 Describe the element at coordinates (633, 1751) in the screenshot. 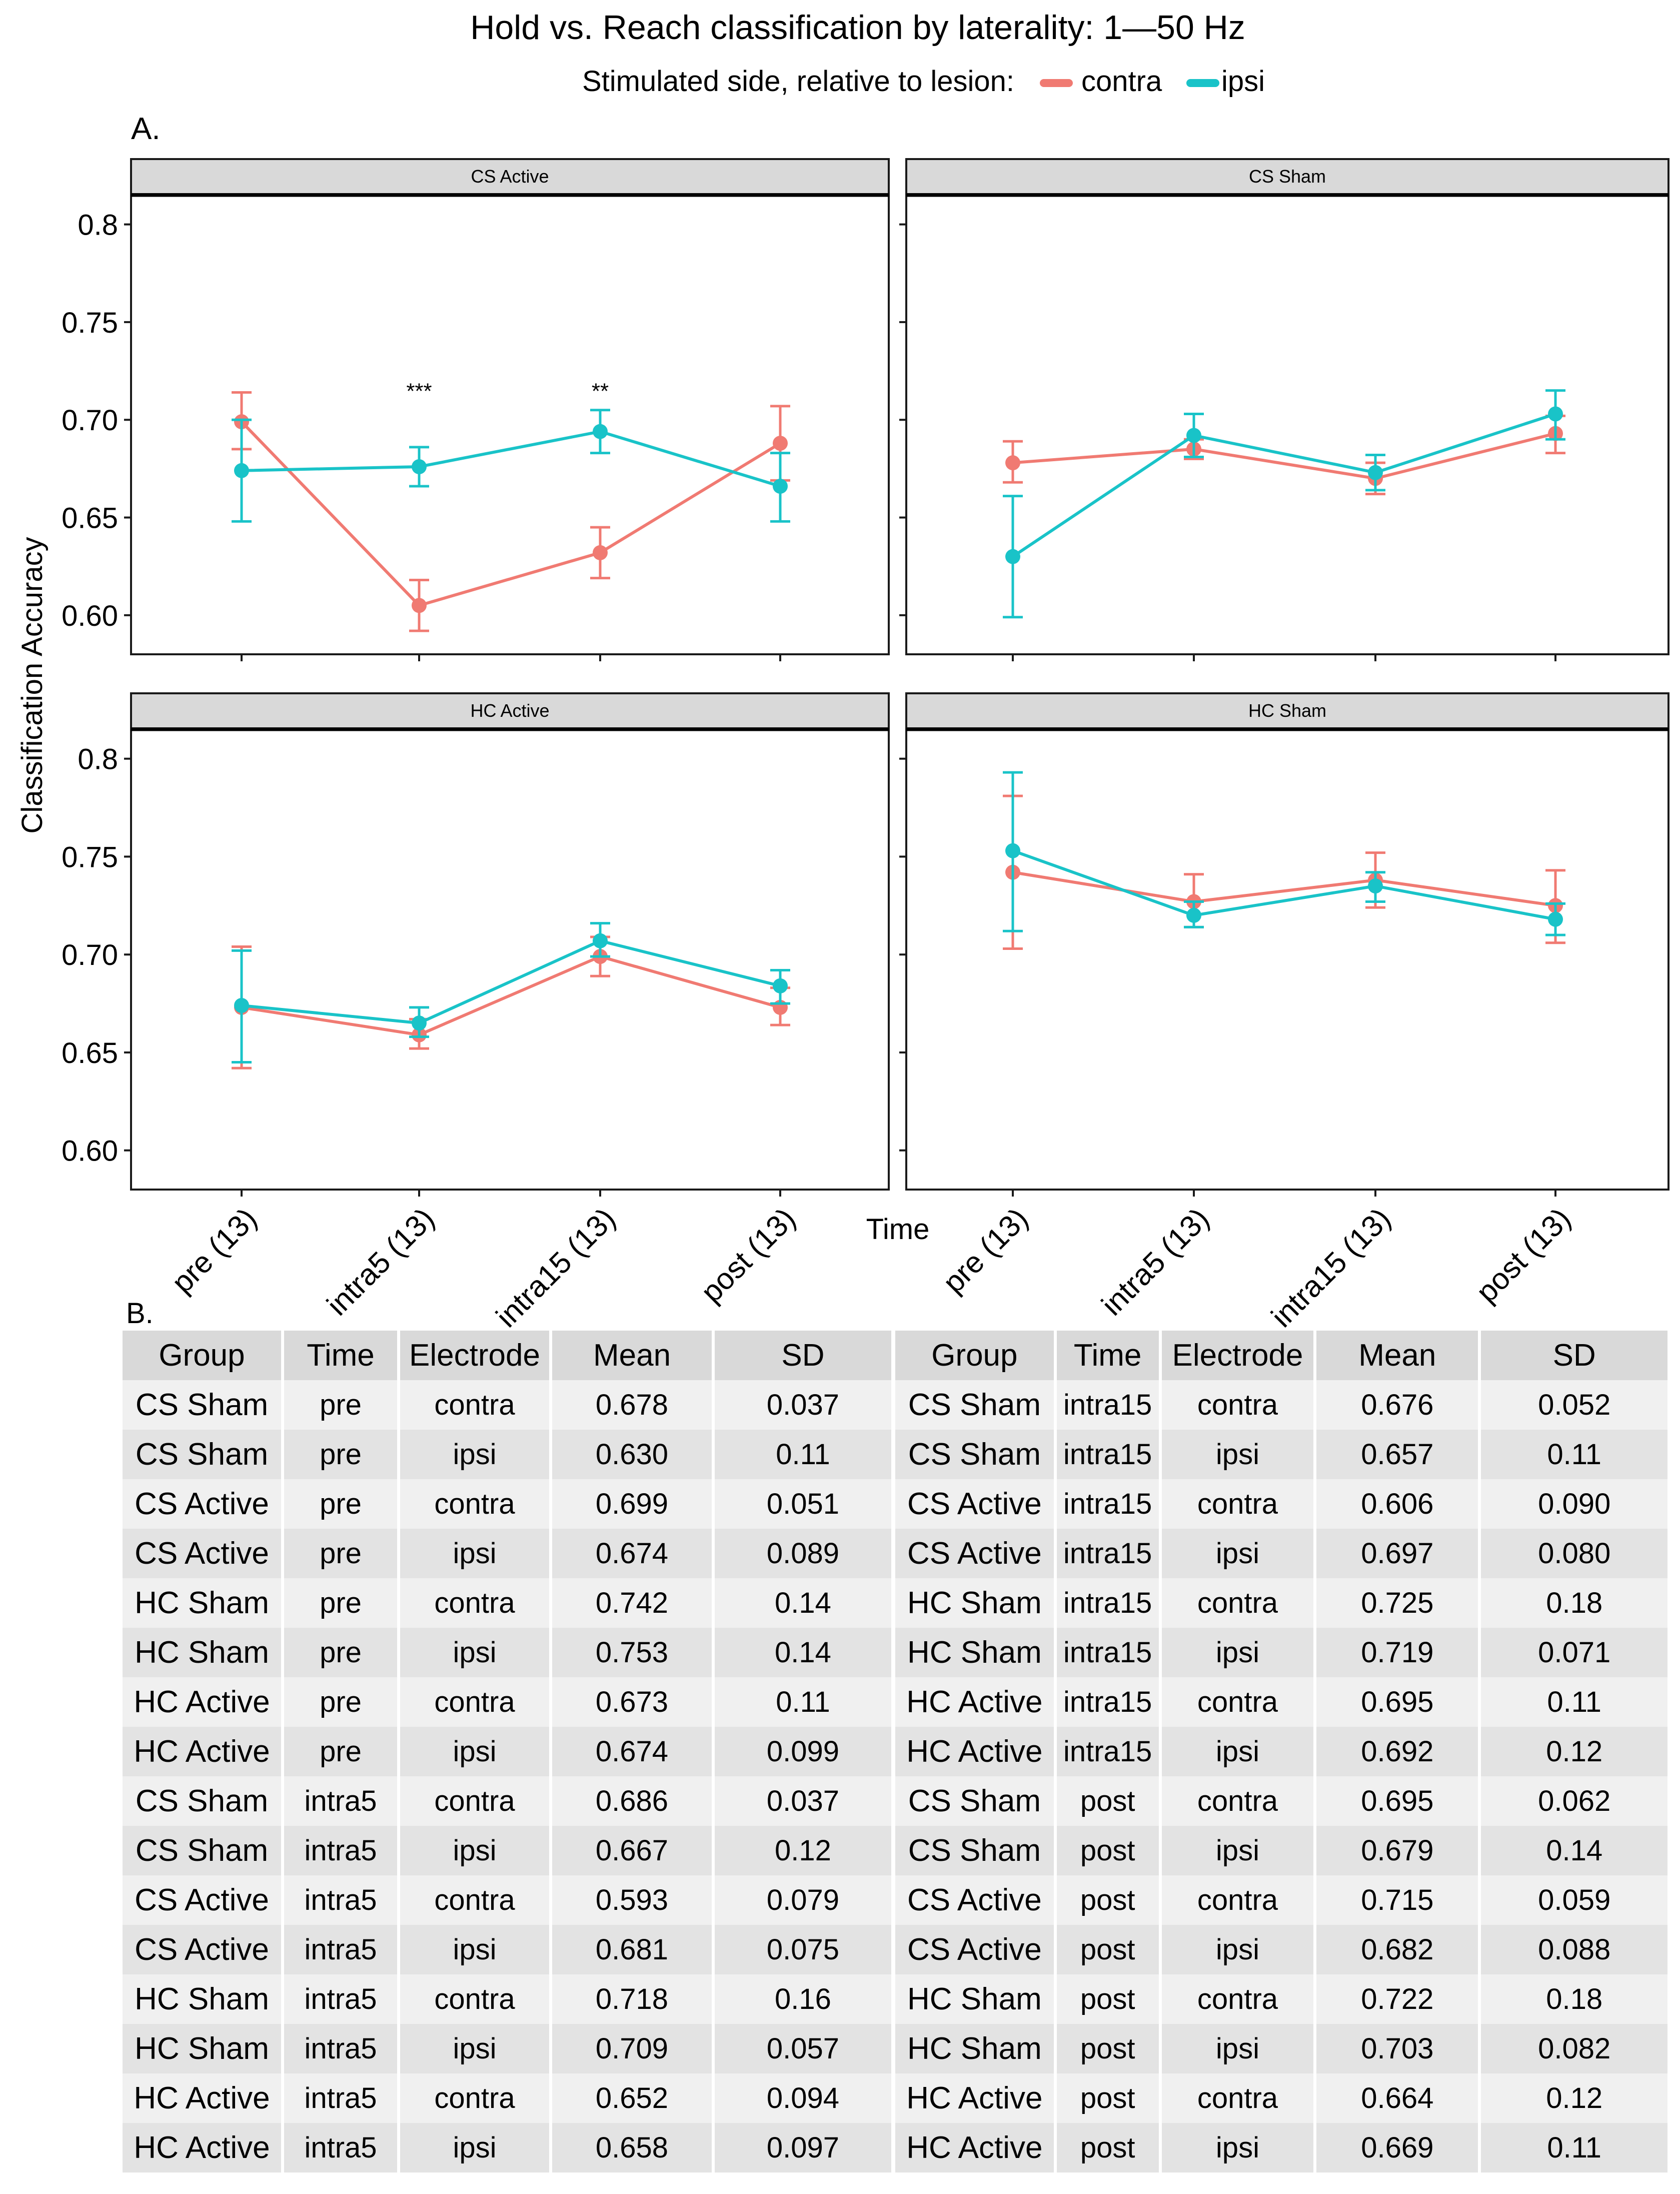

I see `cell-mean: 0.674` at that location.